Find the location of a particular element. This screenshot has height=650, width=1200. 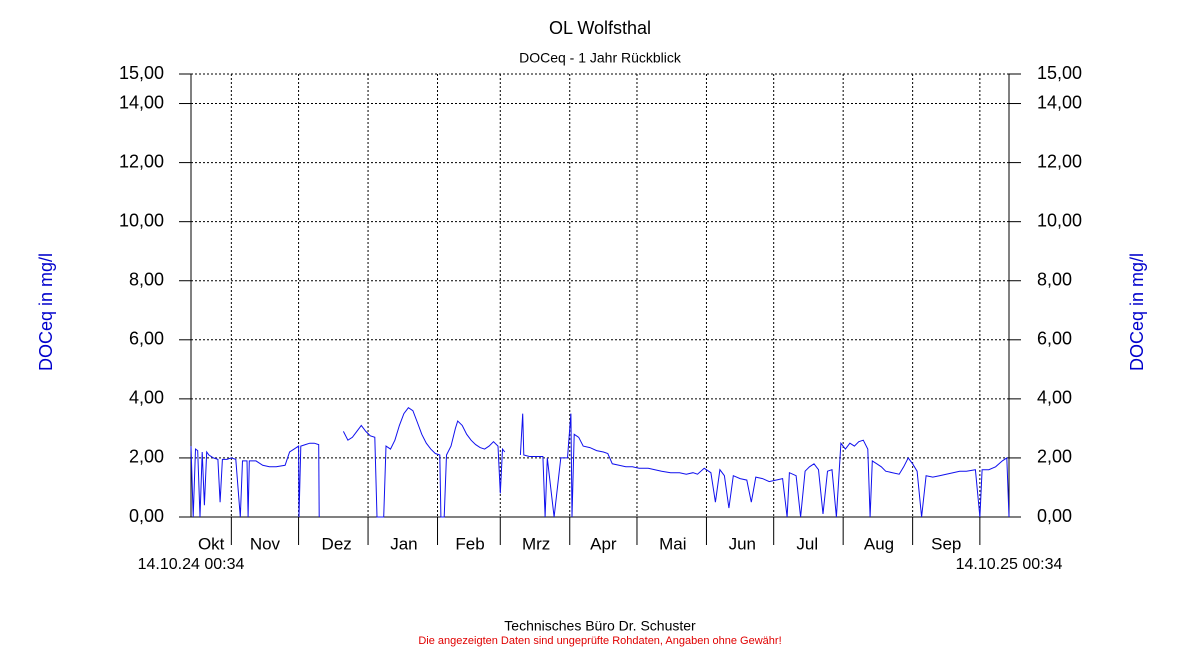

y-tick-label: 12,00 is located at coordinates (141, 161).